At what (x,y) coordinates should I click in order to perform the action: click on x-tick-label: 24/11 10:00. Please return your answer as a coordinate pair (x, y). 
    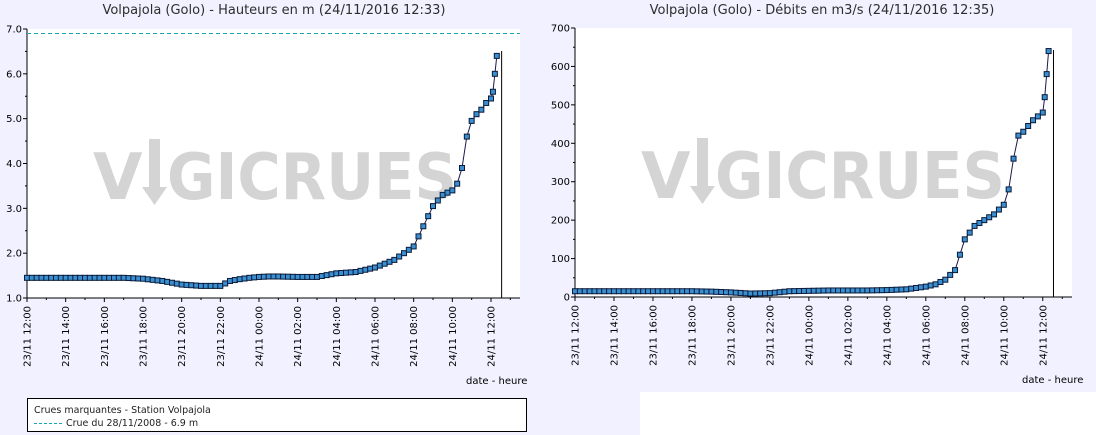
    Looking at the image, I should click on (453, 336).